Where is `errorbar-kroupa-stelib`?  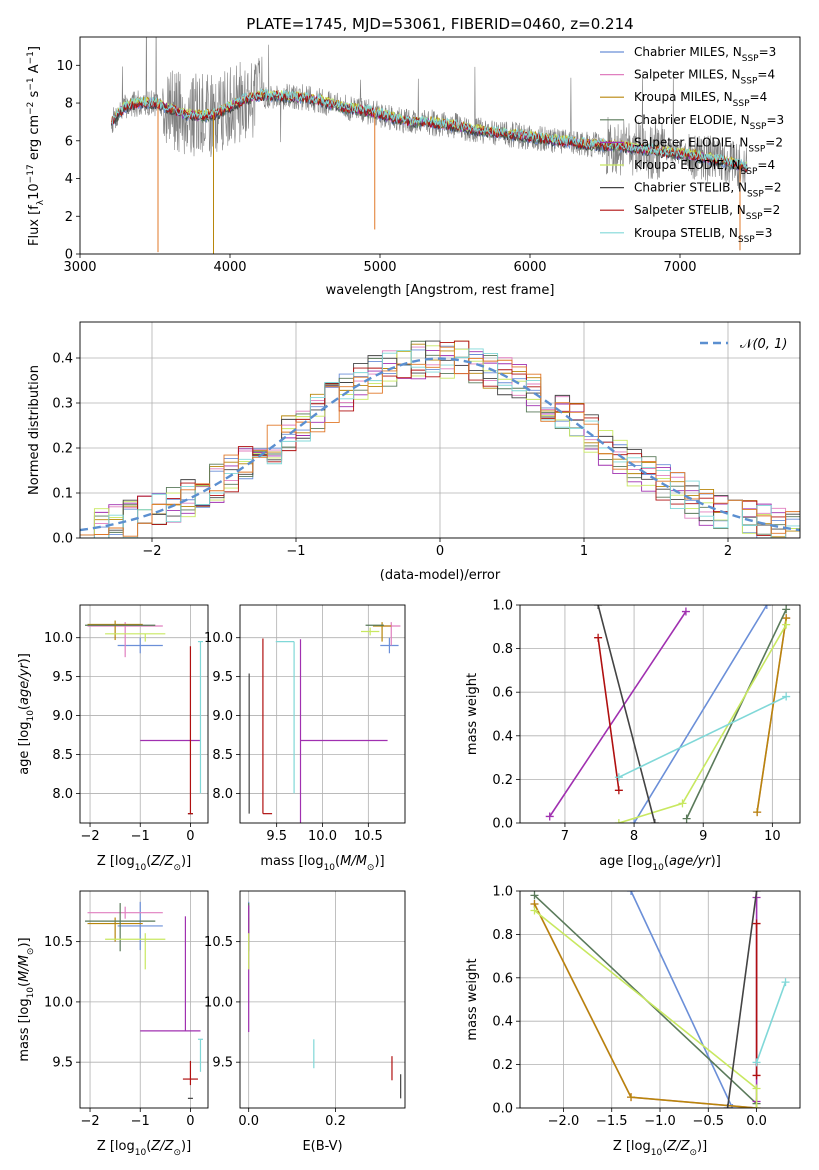
errorbar-kroupa-stelib is located at coordinates (285, 717).